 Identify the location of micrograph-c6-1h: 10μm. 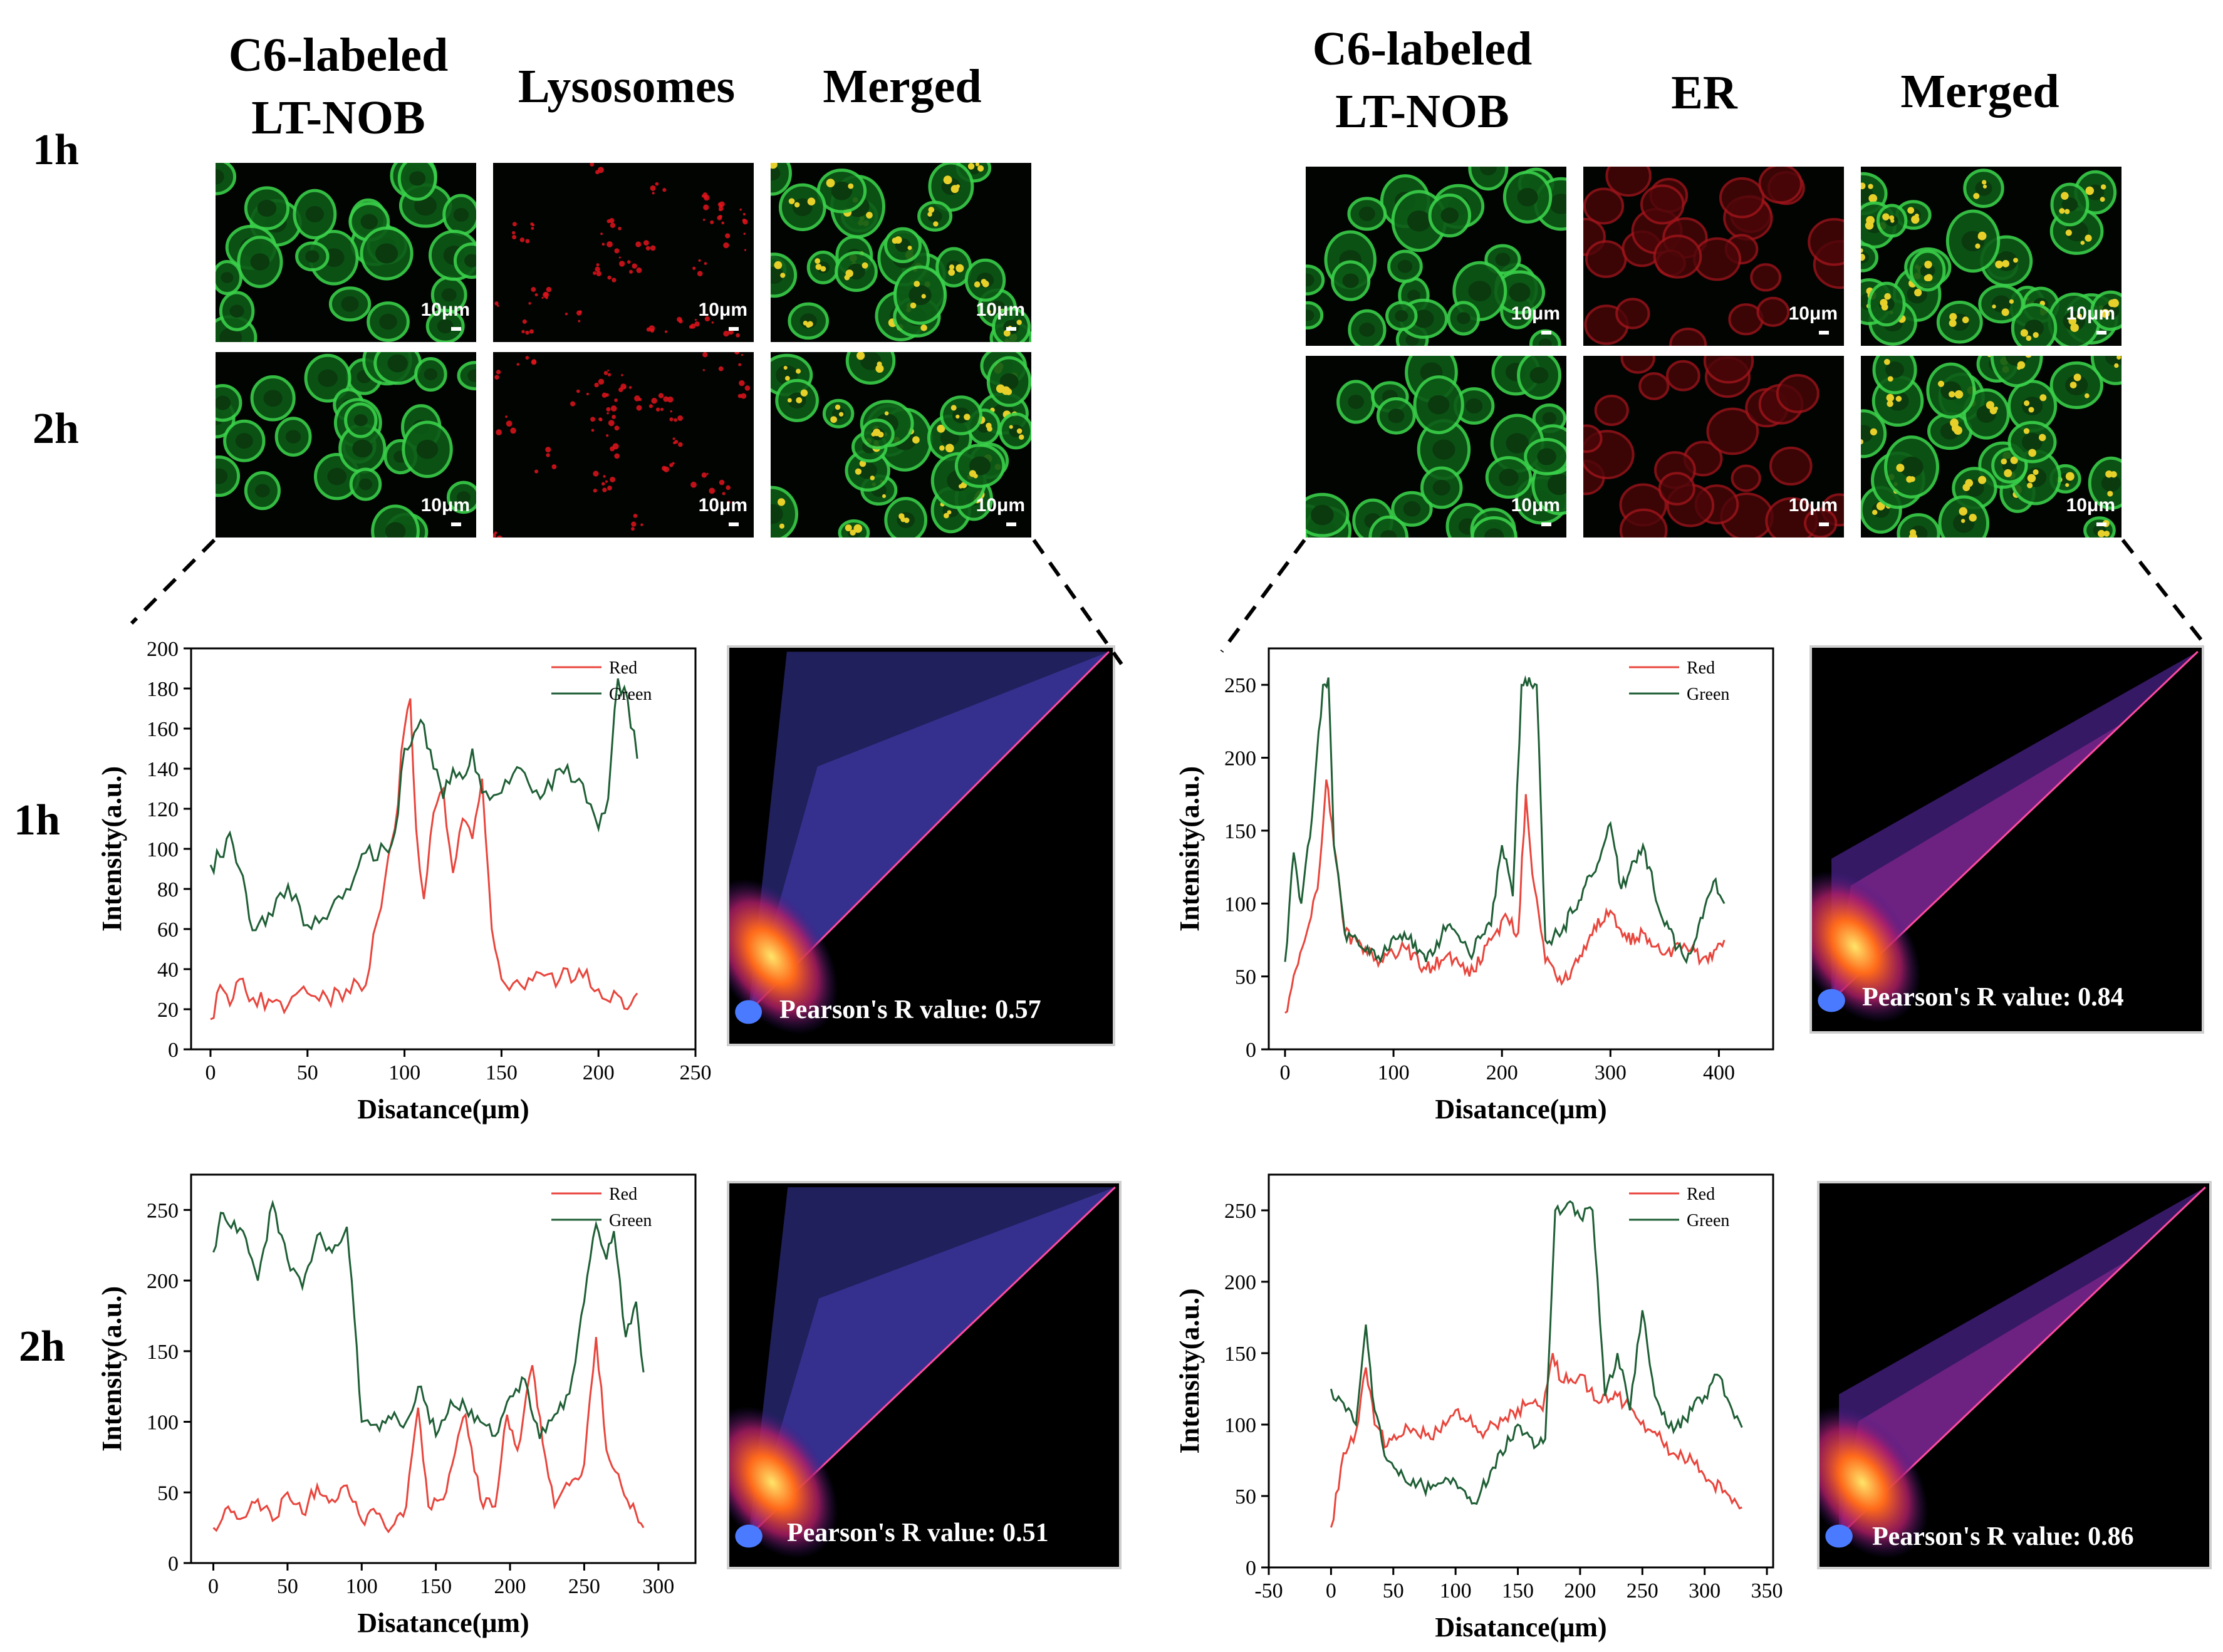
(345, 252).